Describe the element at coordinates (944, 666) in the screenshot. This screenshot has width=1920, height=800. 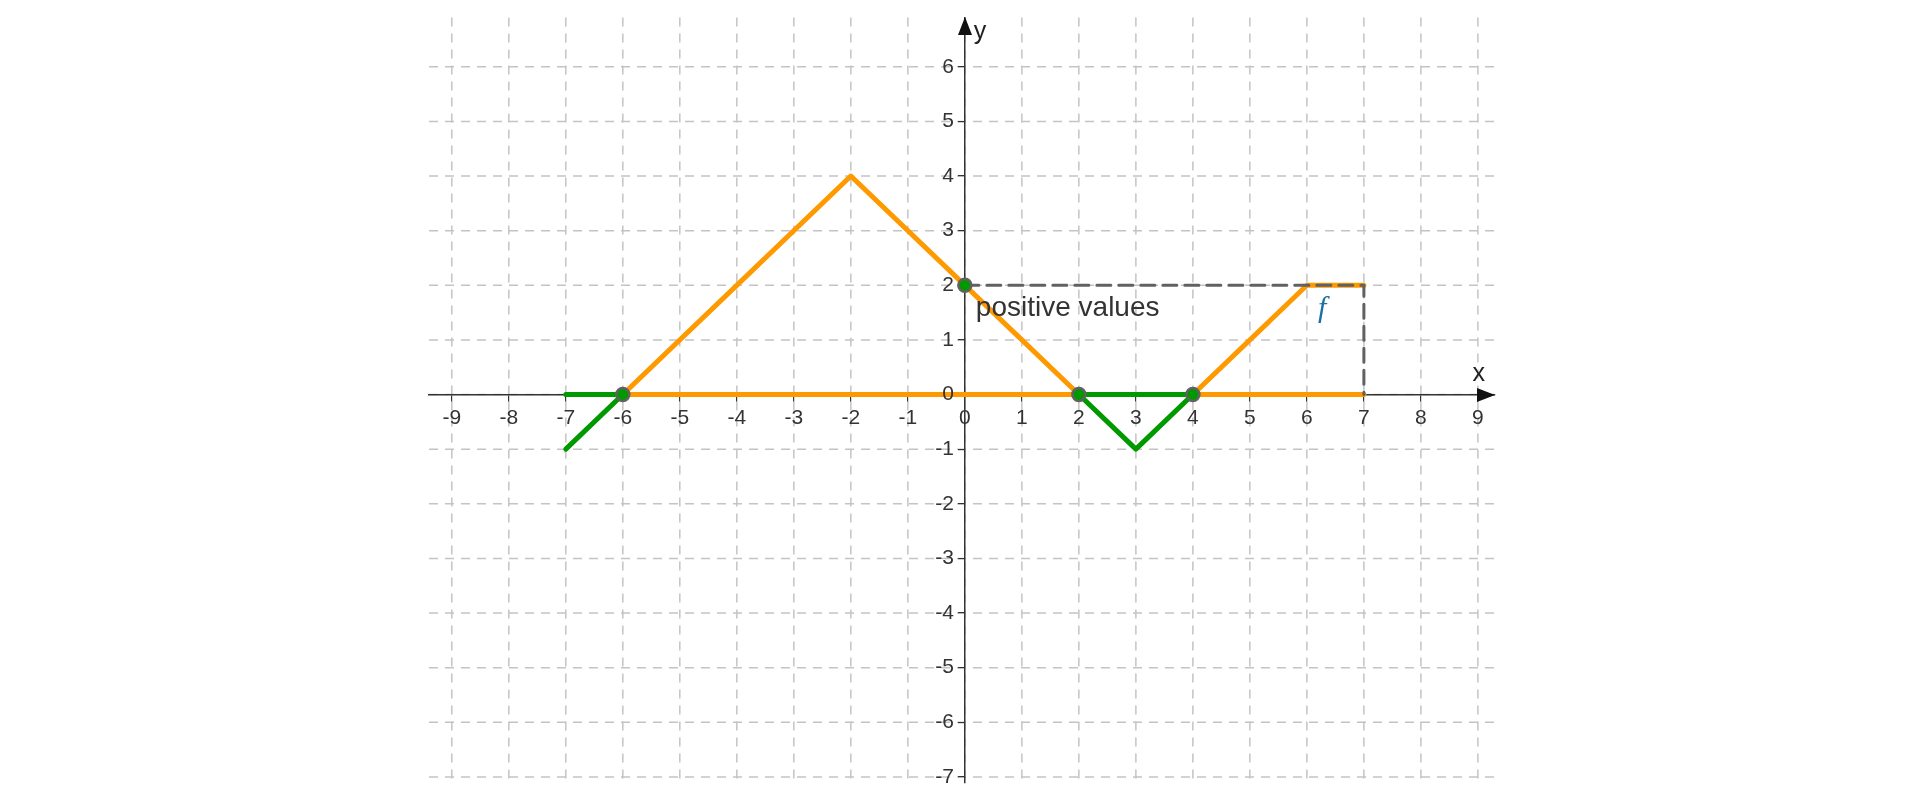
I see `y-tick-label: -5` at that location.